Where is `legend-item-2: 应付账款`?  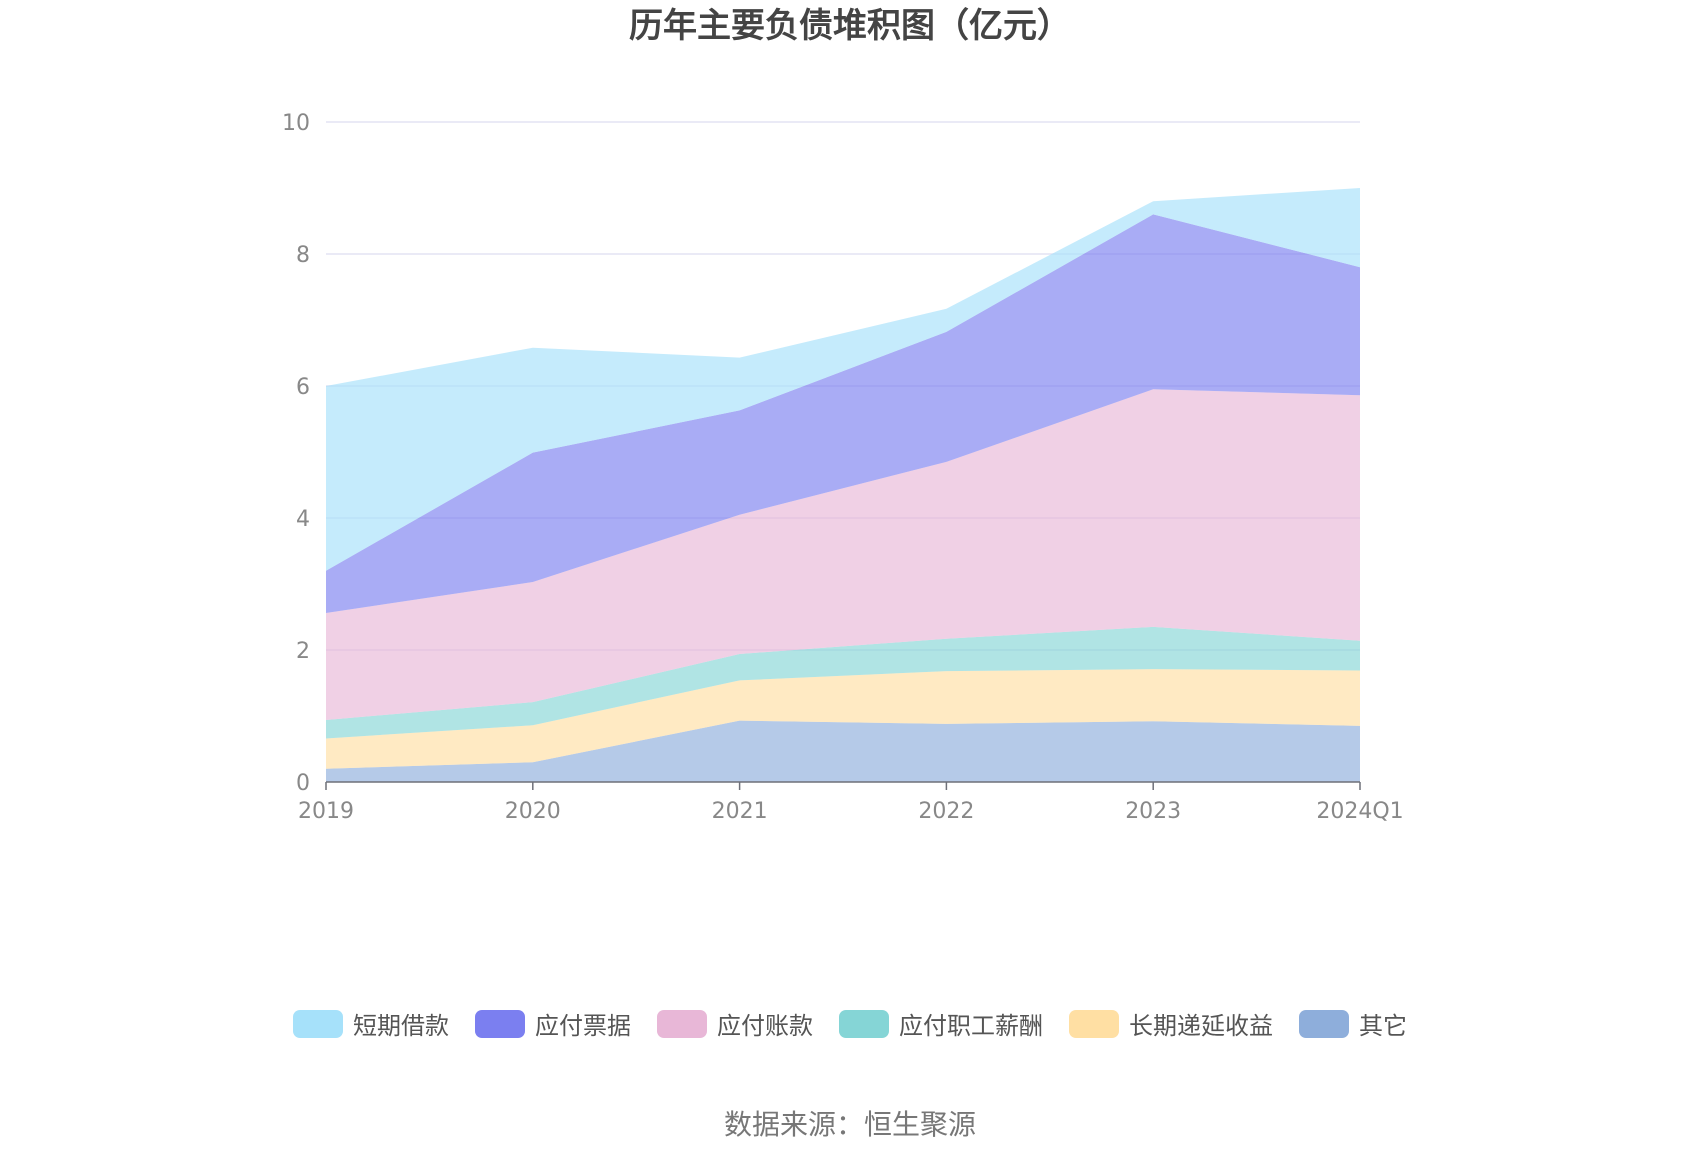 legend-item-2: 应付账款 is located at coordinates (735, 1023).